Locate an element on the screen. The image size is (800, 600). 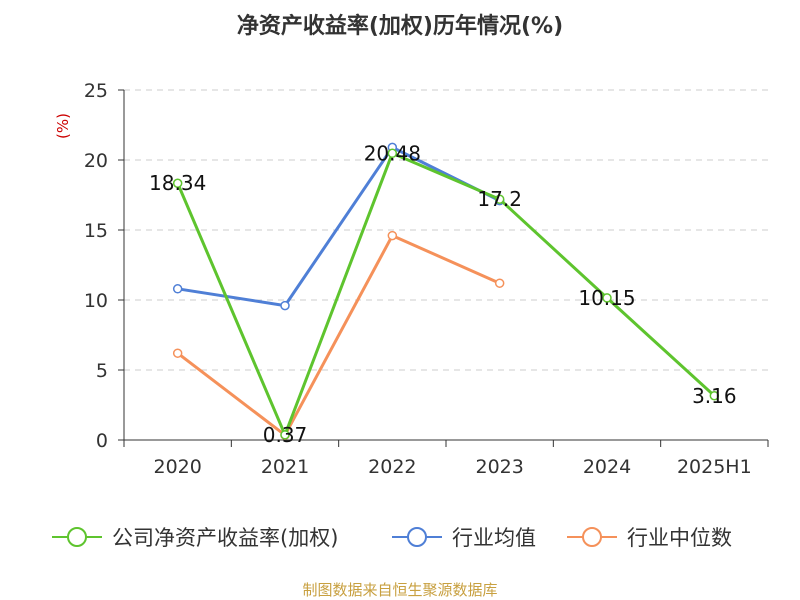
x-tick-label: 2021 is located at coordinates (285, 467).